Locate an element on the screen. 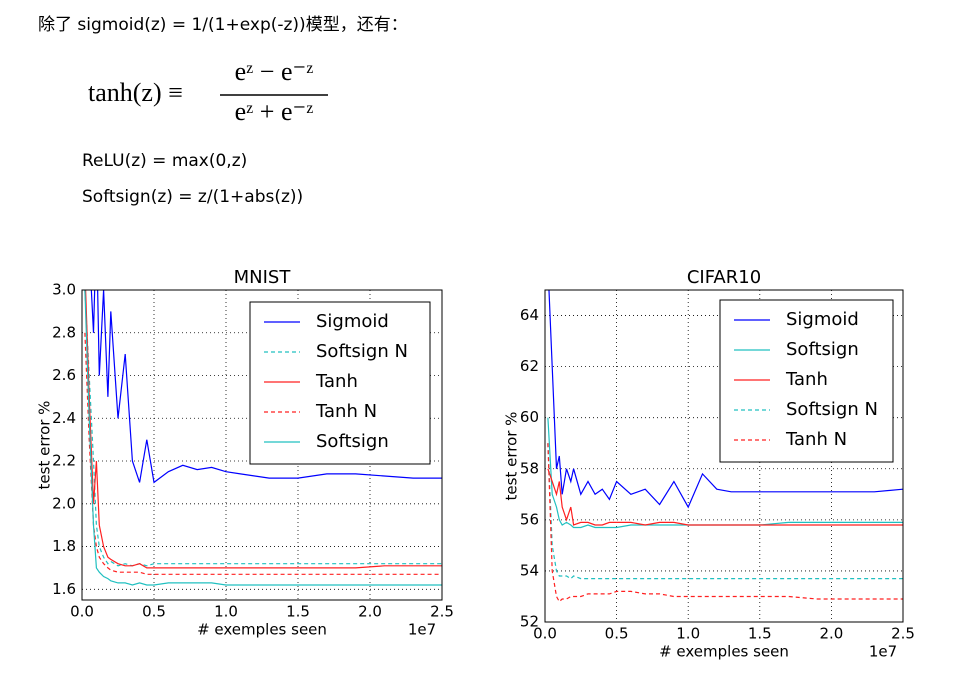 The width and height of the screenshot is (954, 674). formula-denominator: eᶻ + e⁻ᶻ is located at coordinates (274, 111).